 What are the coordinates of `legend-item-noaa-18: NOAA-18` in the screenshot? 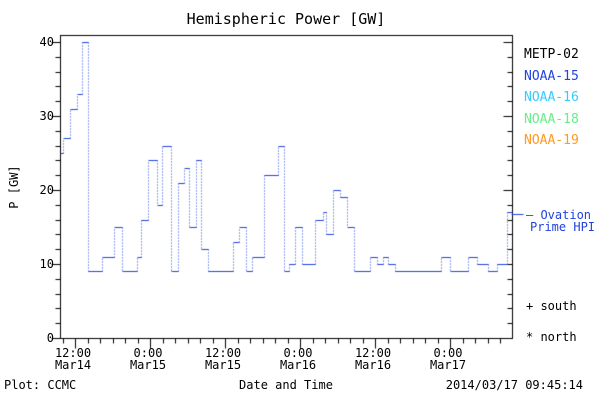 It's located at (551, 119).